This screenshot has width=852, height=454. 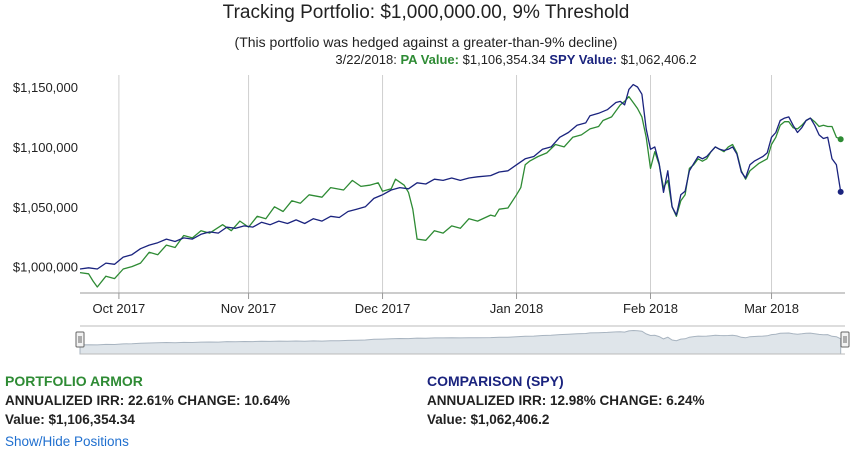 What do you see at coordinates (583, 59) in the screenshot?
I see `readout-spy-label: SPY Value:` at bounding box center [583, 59].